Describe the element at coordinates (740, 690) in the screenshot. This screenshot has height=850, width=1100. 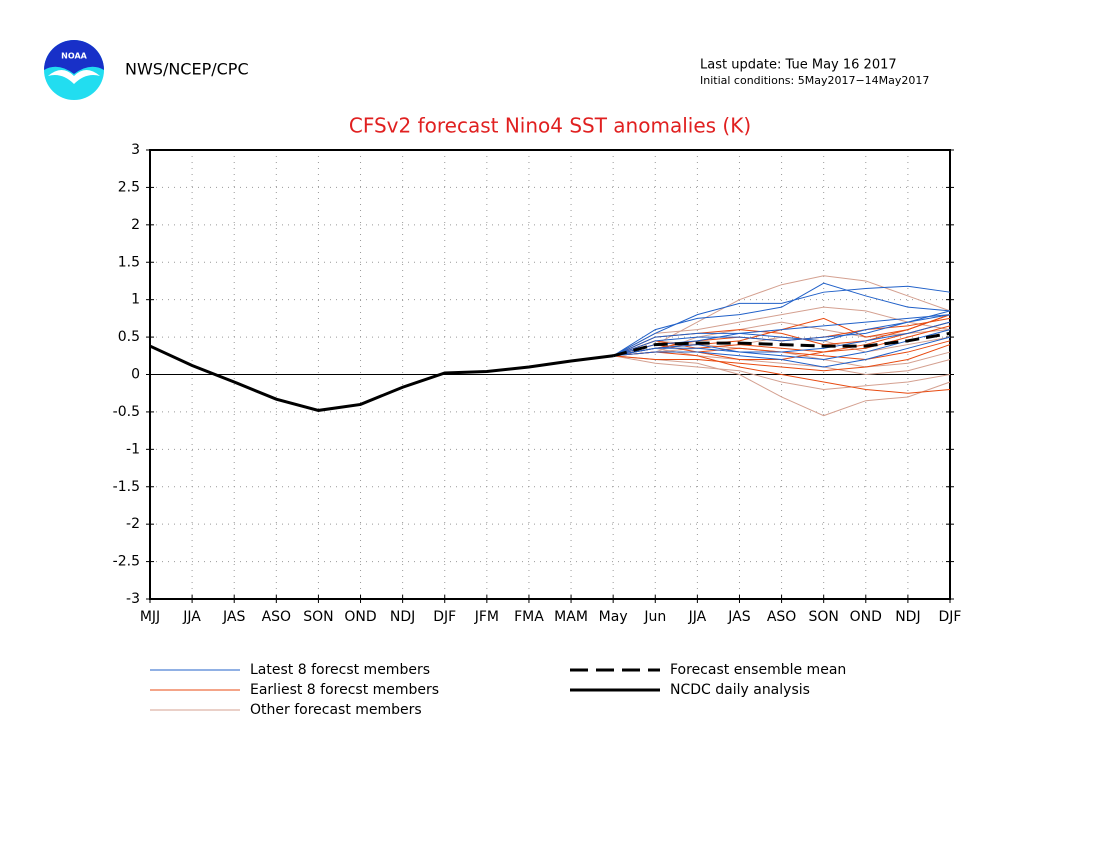
I see `legend-label: NCDC daily analysis` at that location.